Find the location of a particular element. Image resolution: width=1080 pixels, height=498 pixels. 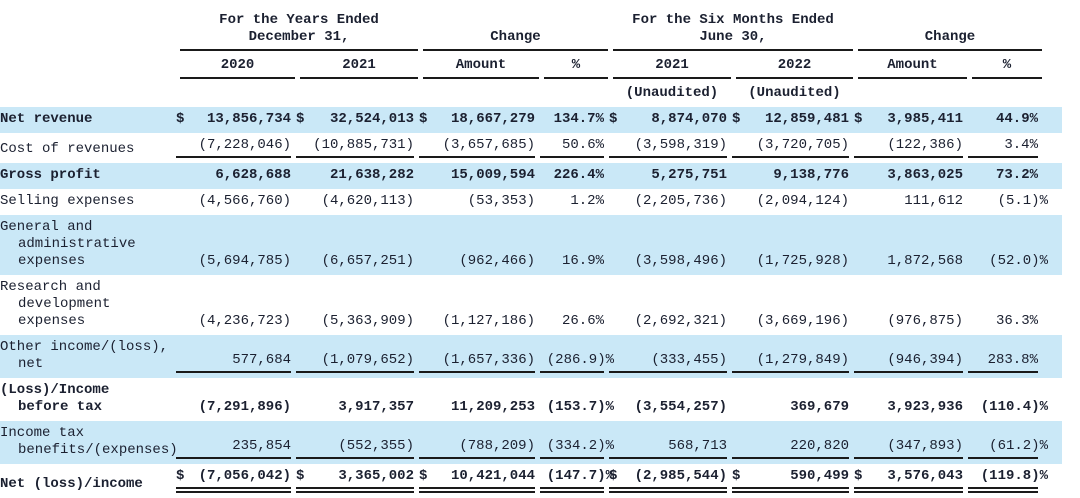

cell-value: (5,363,909) is located at coordinates (367, 321).